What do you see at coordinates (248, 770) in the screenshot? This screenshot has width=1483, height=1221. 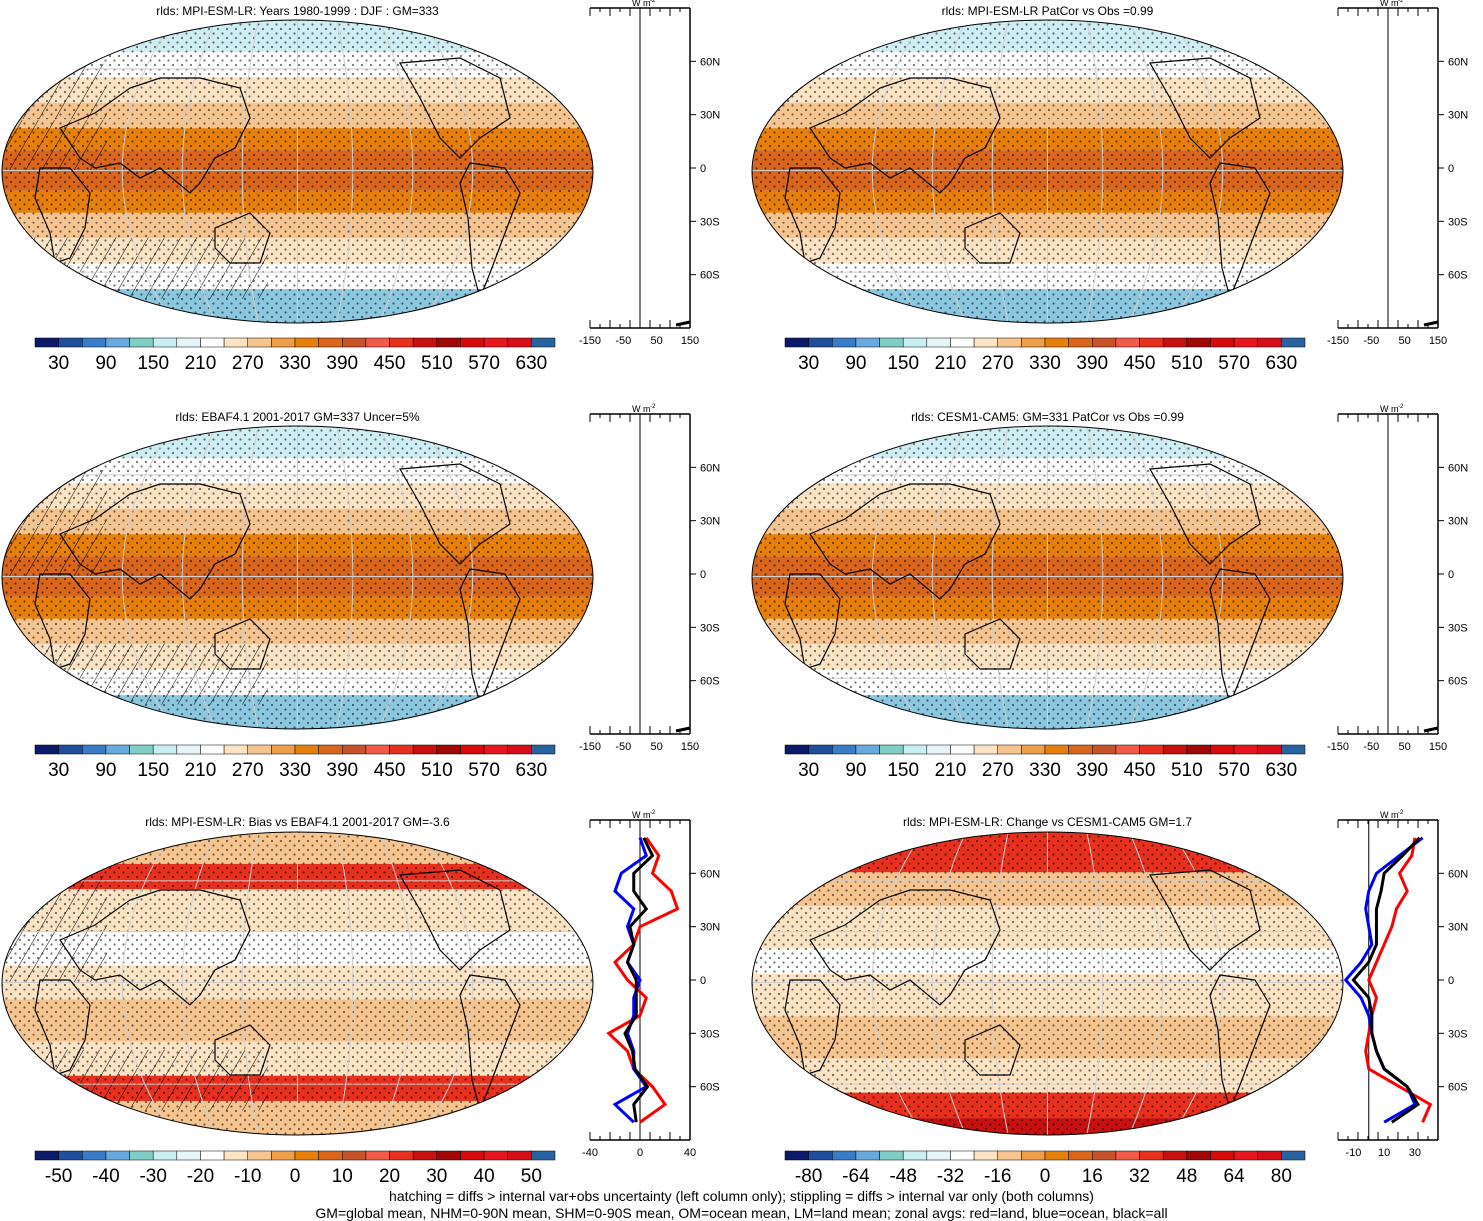 I see `colorbar-label: 270` at bounding box center [248, 770].